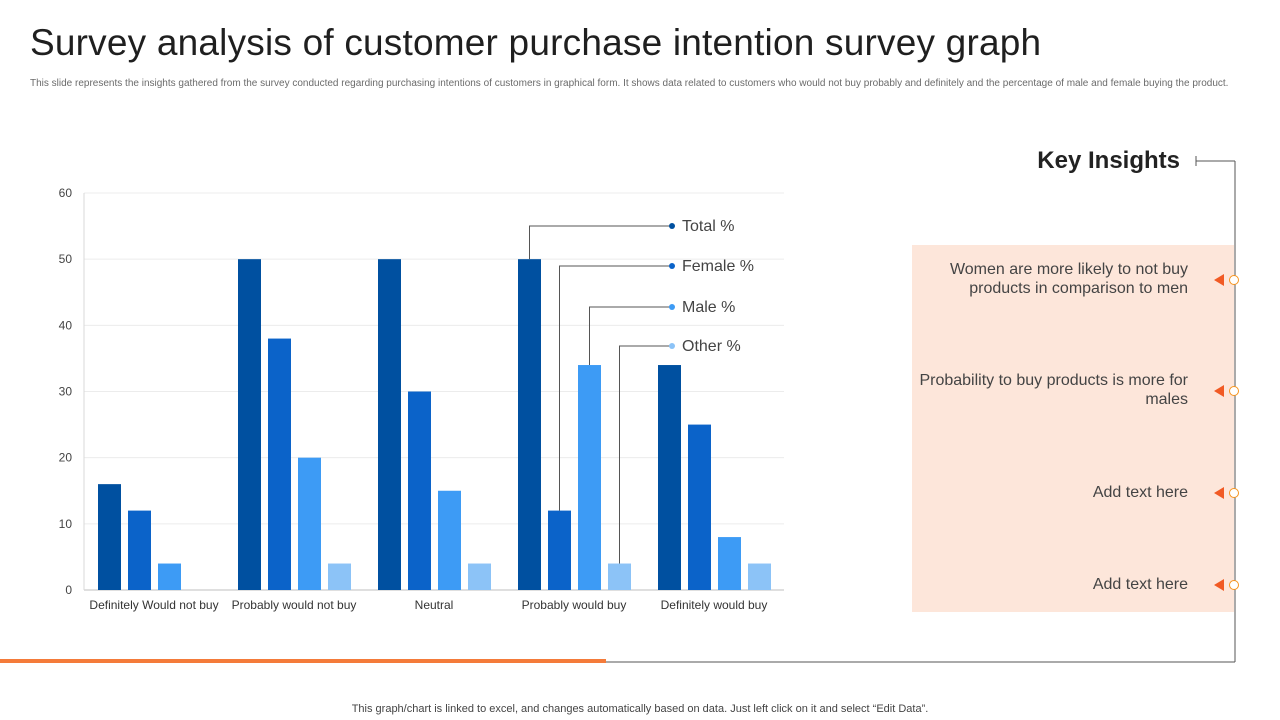 The width and height of the screenshot is (1280, 720). I want to click on insight-text-3: Add text here, so click(1140, 492).